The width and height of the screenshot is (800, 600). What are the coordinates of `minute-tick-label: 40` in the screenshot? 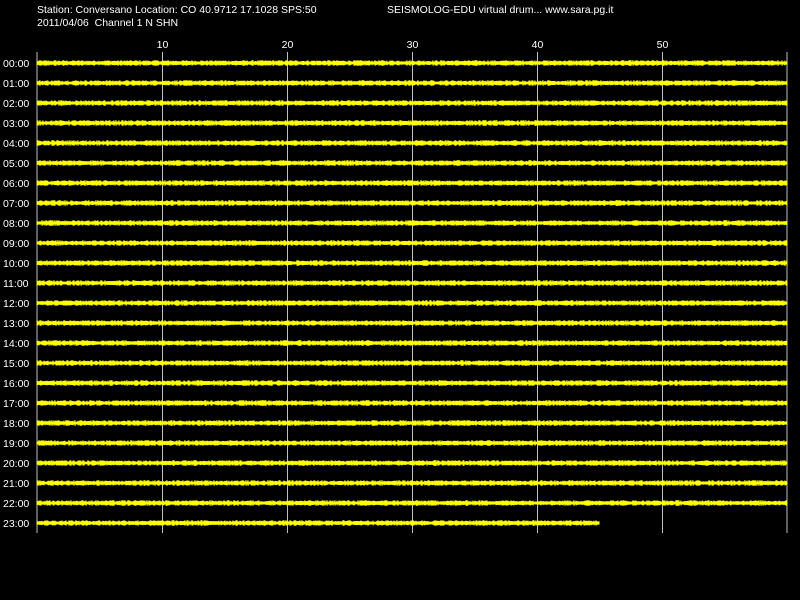 It's located at (538, 45).